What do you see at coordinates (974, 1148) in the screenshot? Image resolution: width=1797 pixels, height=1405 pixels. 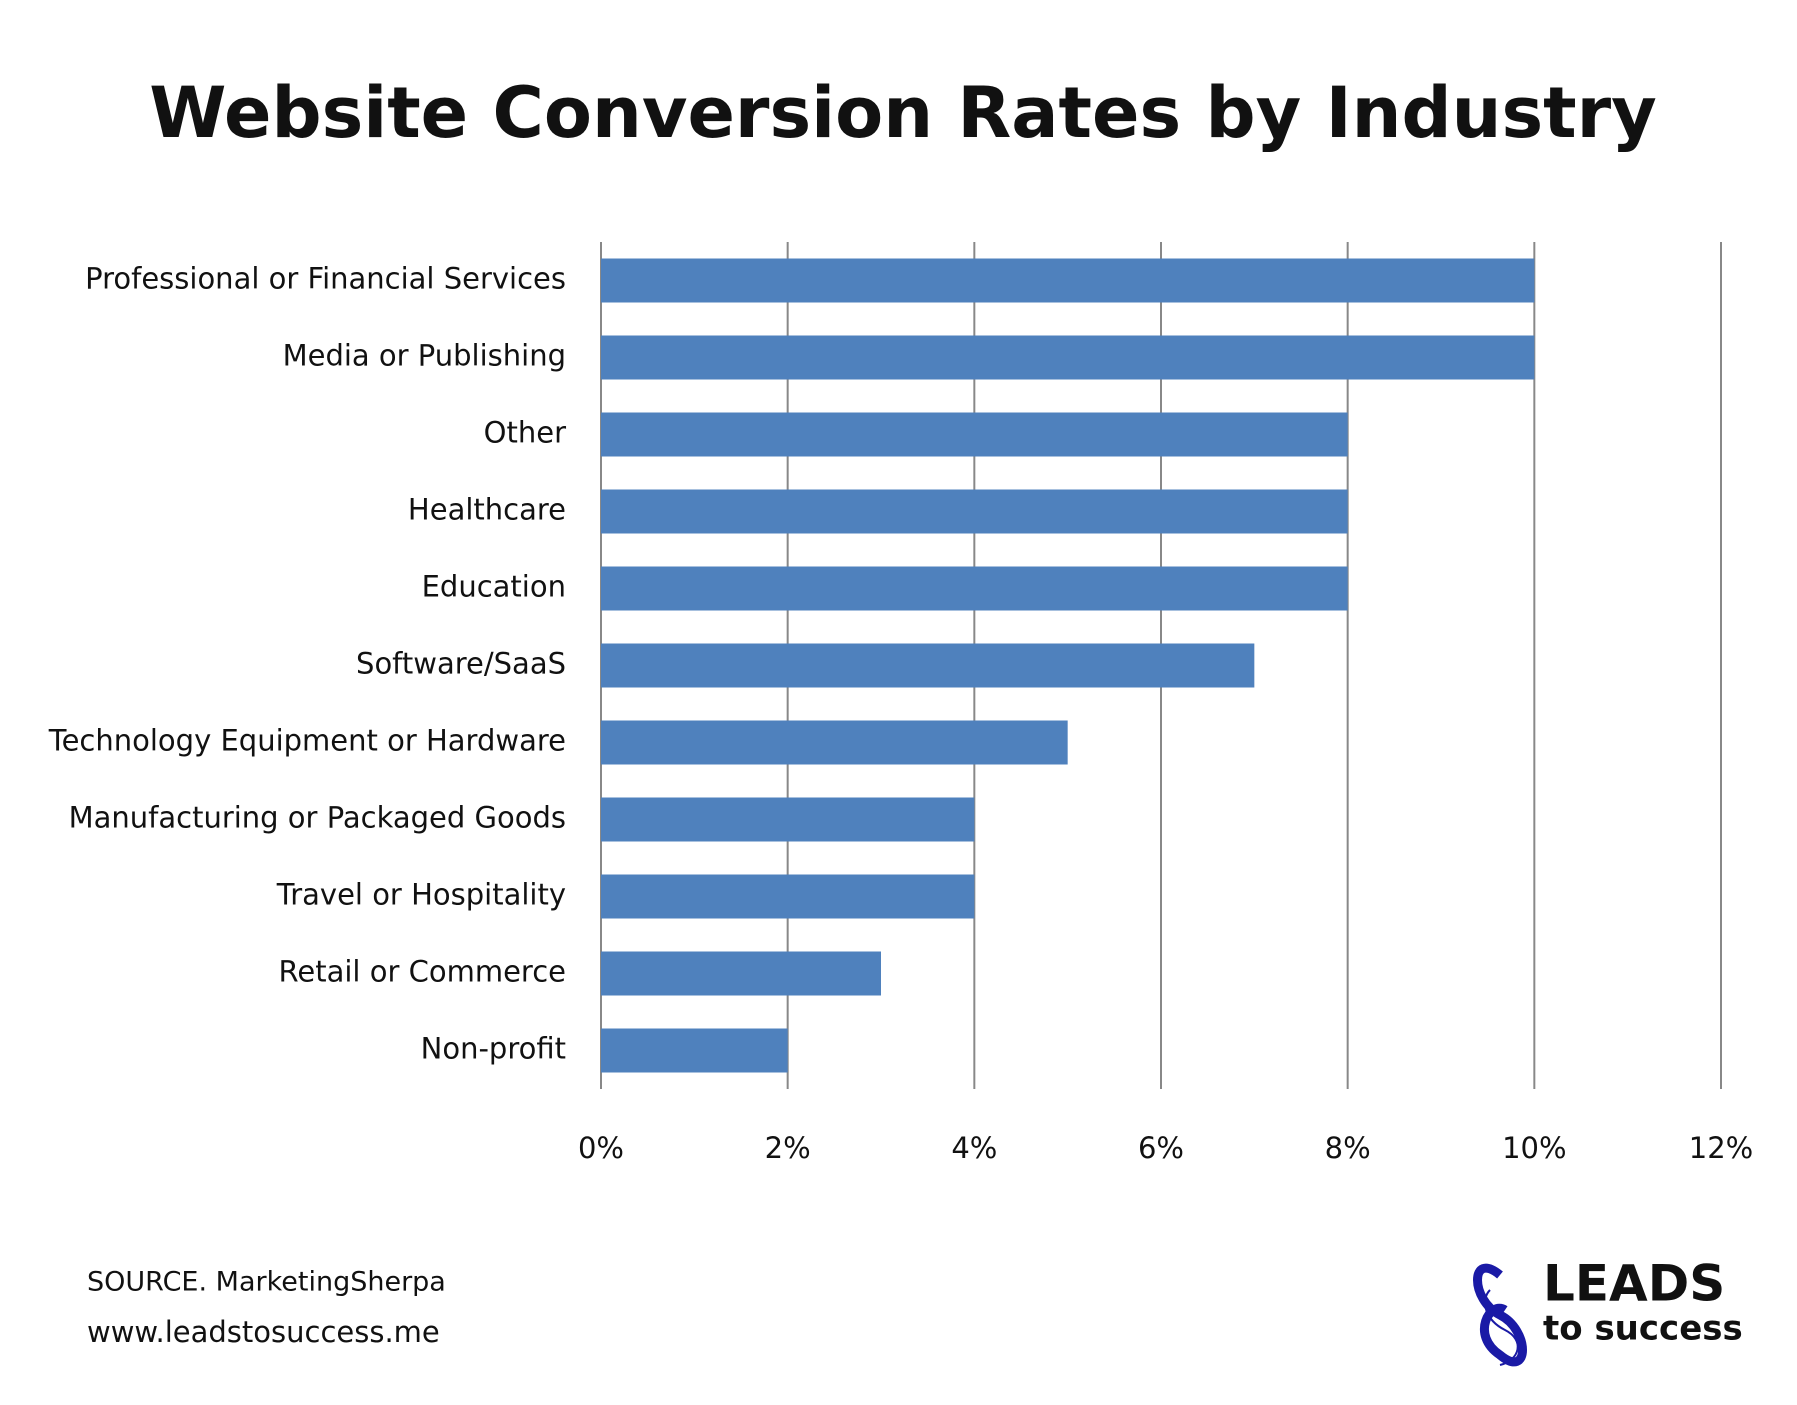 I see `x-tick-label: 4%` at bounding box center [974, 1148].